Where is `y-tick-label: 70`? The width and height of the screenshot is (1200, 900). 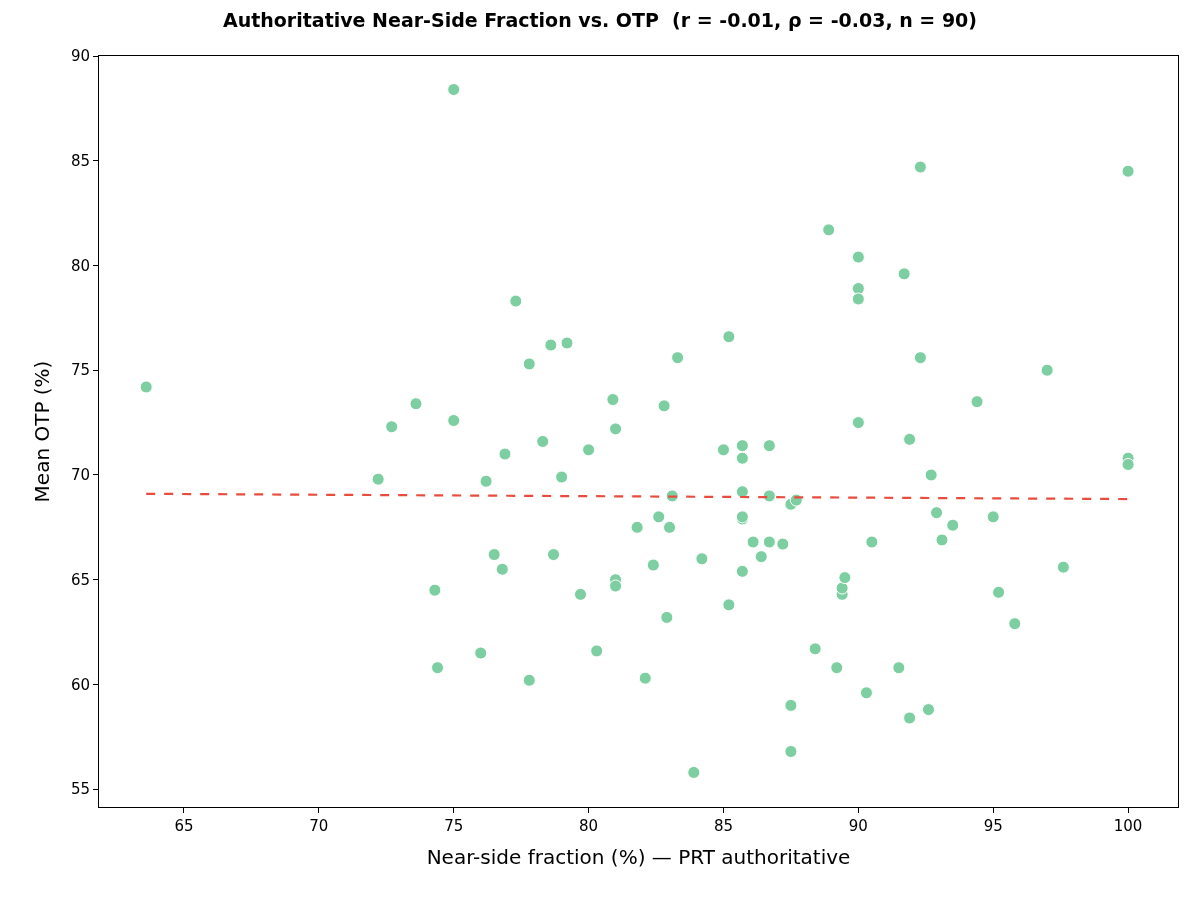
y-tick-label: 70 is located at coordinates (80, 475).